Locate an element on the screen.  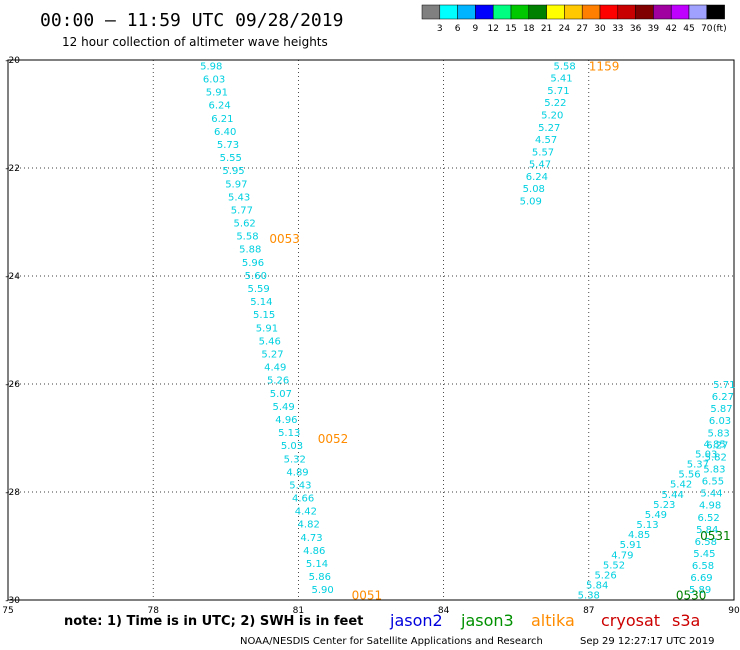
track-time-label: 0530 is located at coordinates (691, 596).